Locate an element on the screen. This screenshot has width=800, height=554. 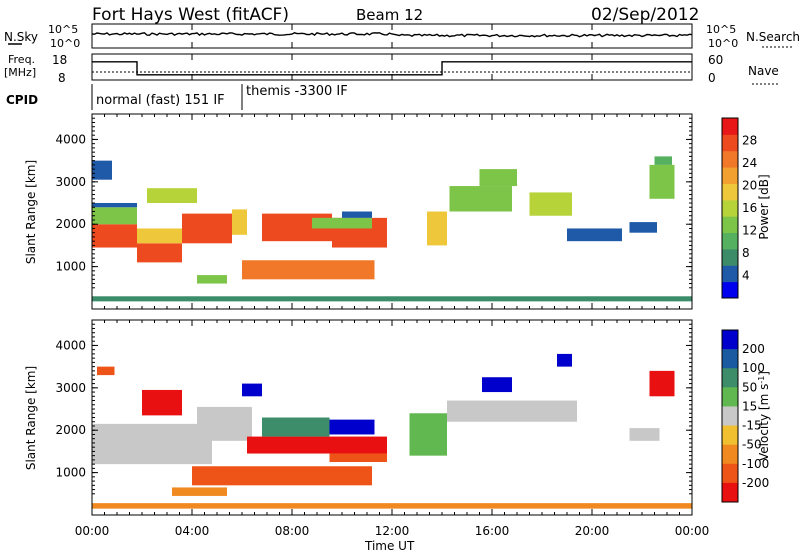
noise-right-tick-top: 10^5 is located at coordinates (721, 29).